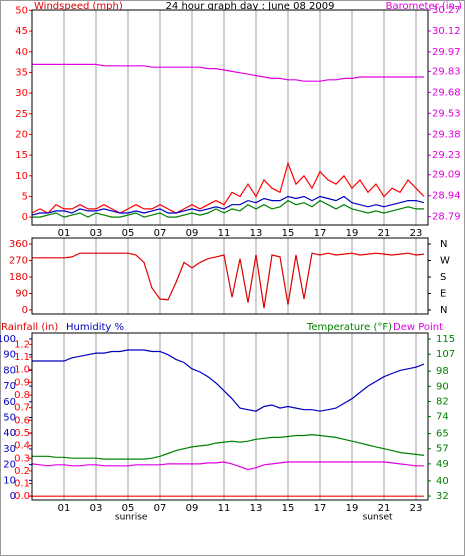  Describe the element at coordinates (445, 354) in the screenshot. I see `y2-tick-label: 107` at that location.